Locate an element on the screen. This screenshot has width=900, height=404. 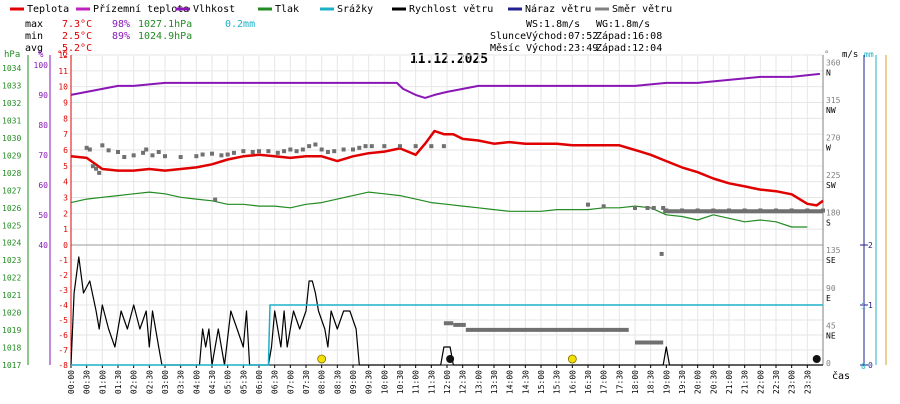
x-tick-label: 10:00 is located at coordinates (384, 382).